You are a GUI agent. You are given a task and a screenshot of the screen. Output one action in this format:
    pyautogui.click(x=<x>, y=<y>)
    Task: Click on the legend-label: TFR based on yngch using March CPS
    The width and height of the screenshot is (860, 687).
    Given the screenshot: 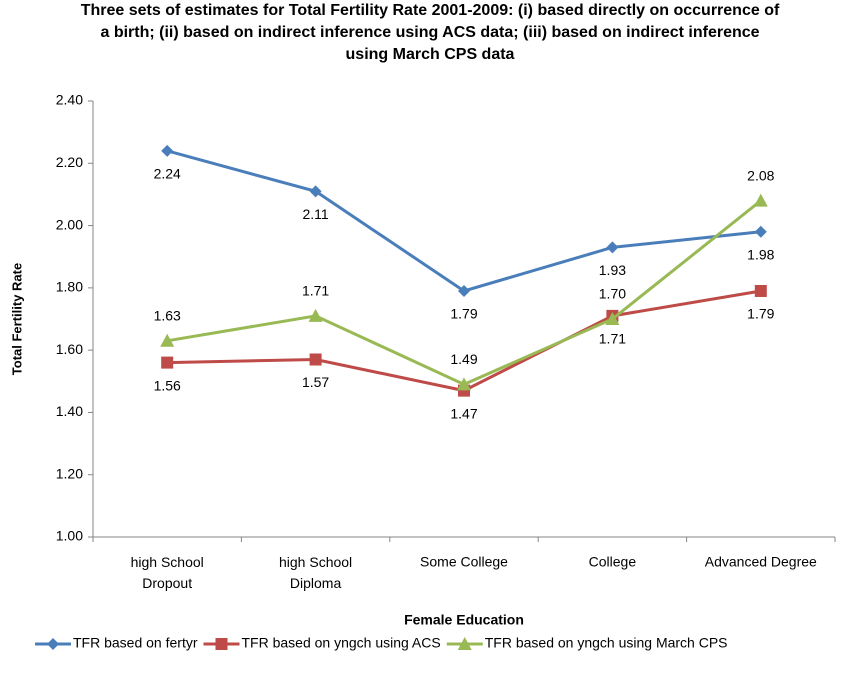 What is the action you would take?
    pyautogui.click(x=606, y=643)
    